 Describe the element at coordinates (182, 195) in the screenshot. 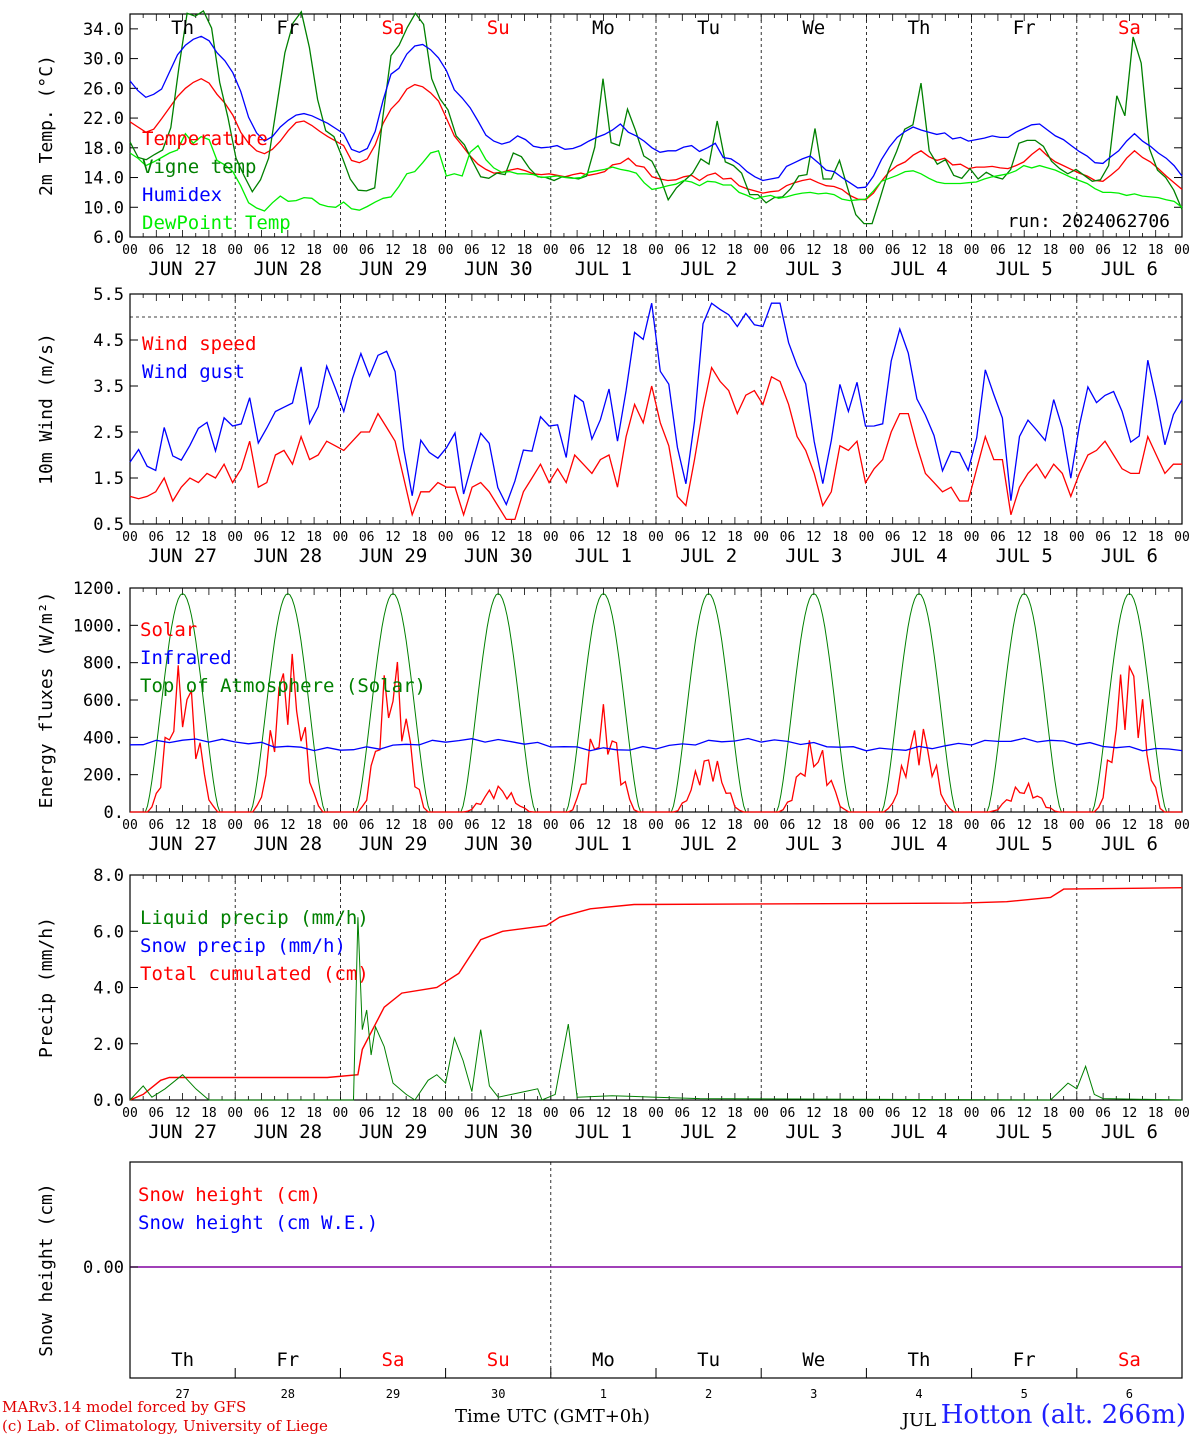

I see `legend-entry: Humidex` at that location.